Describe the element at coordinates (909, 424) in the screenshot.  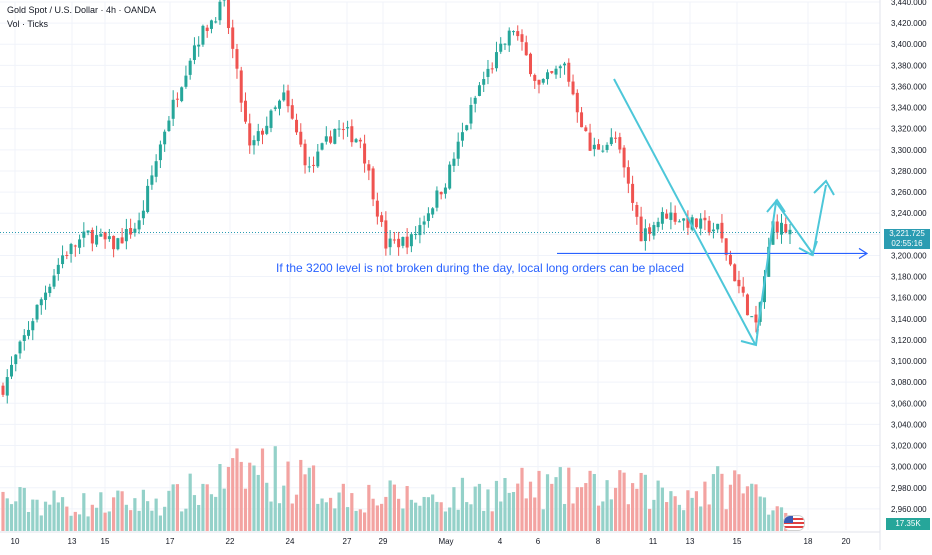
I see `y-tick-label: 3,040.000` at that location.